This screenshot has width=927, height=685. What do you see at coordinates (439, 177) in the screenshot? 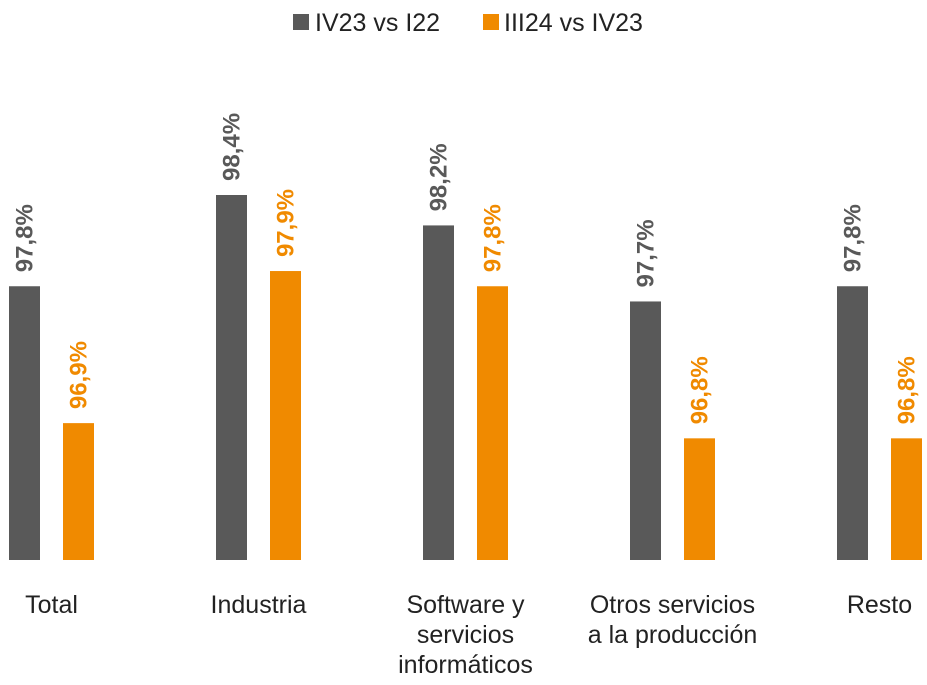
I see `value-label-series-1-cat-3: 98,2%` at bounding box center [439, 177].